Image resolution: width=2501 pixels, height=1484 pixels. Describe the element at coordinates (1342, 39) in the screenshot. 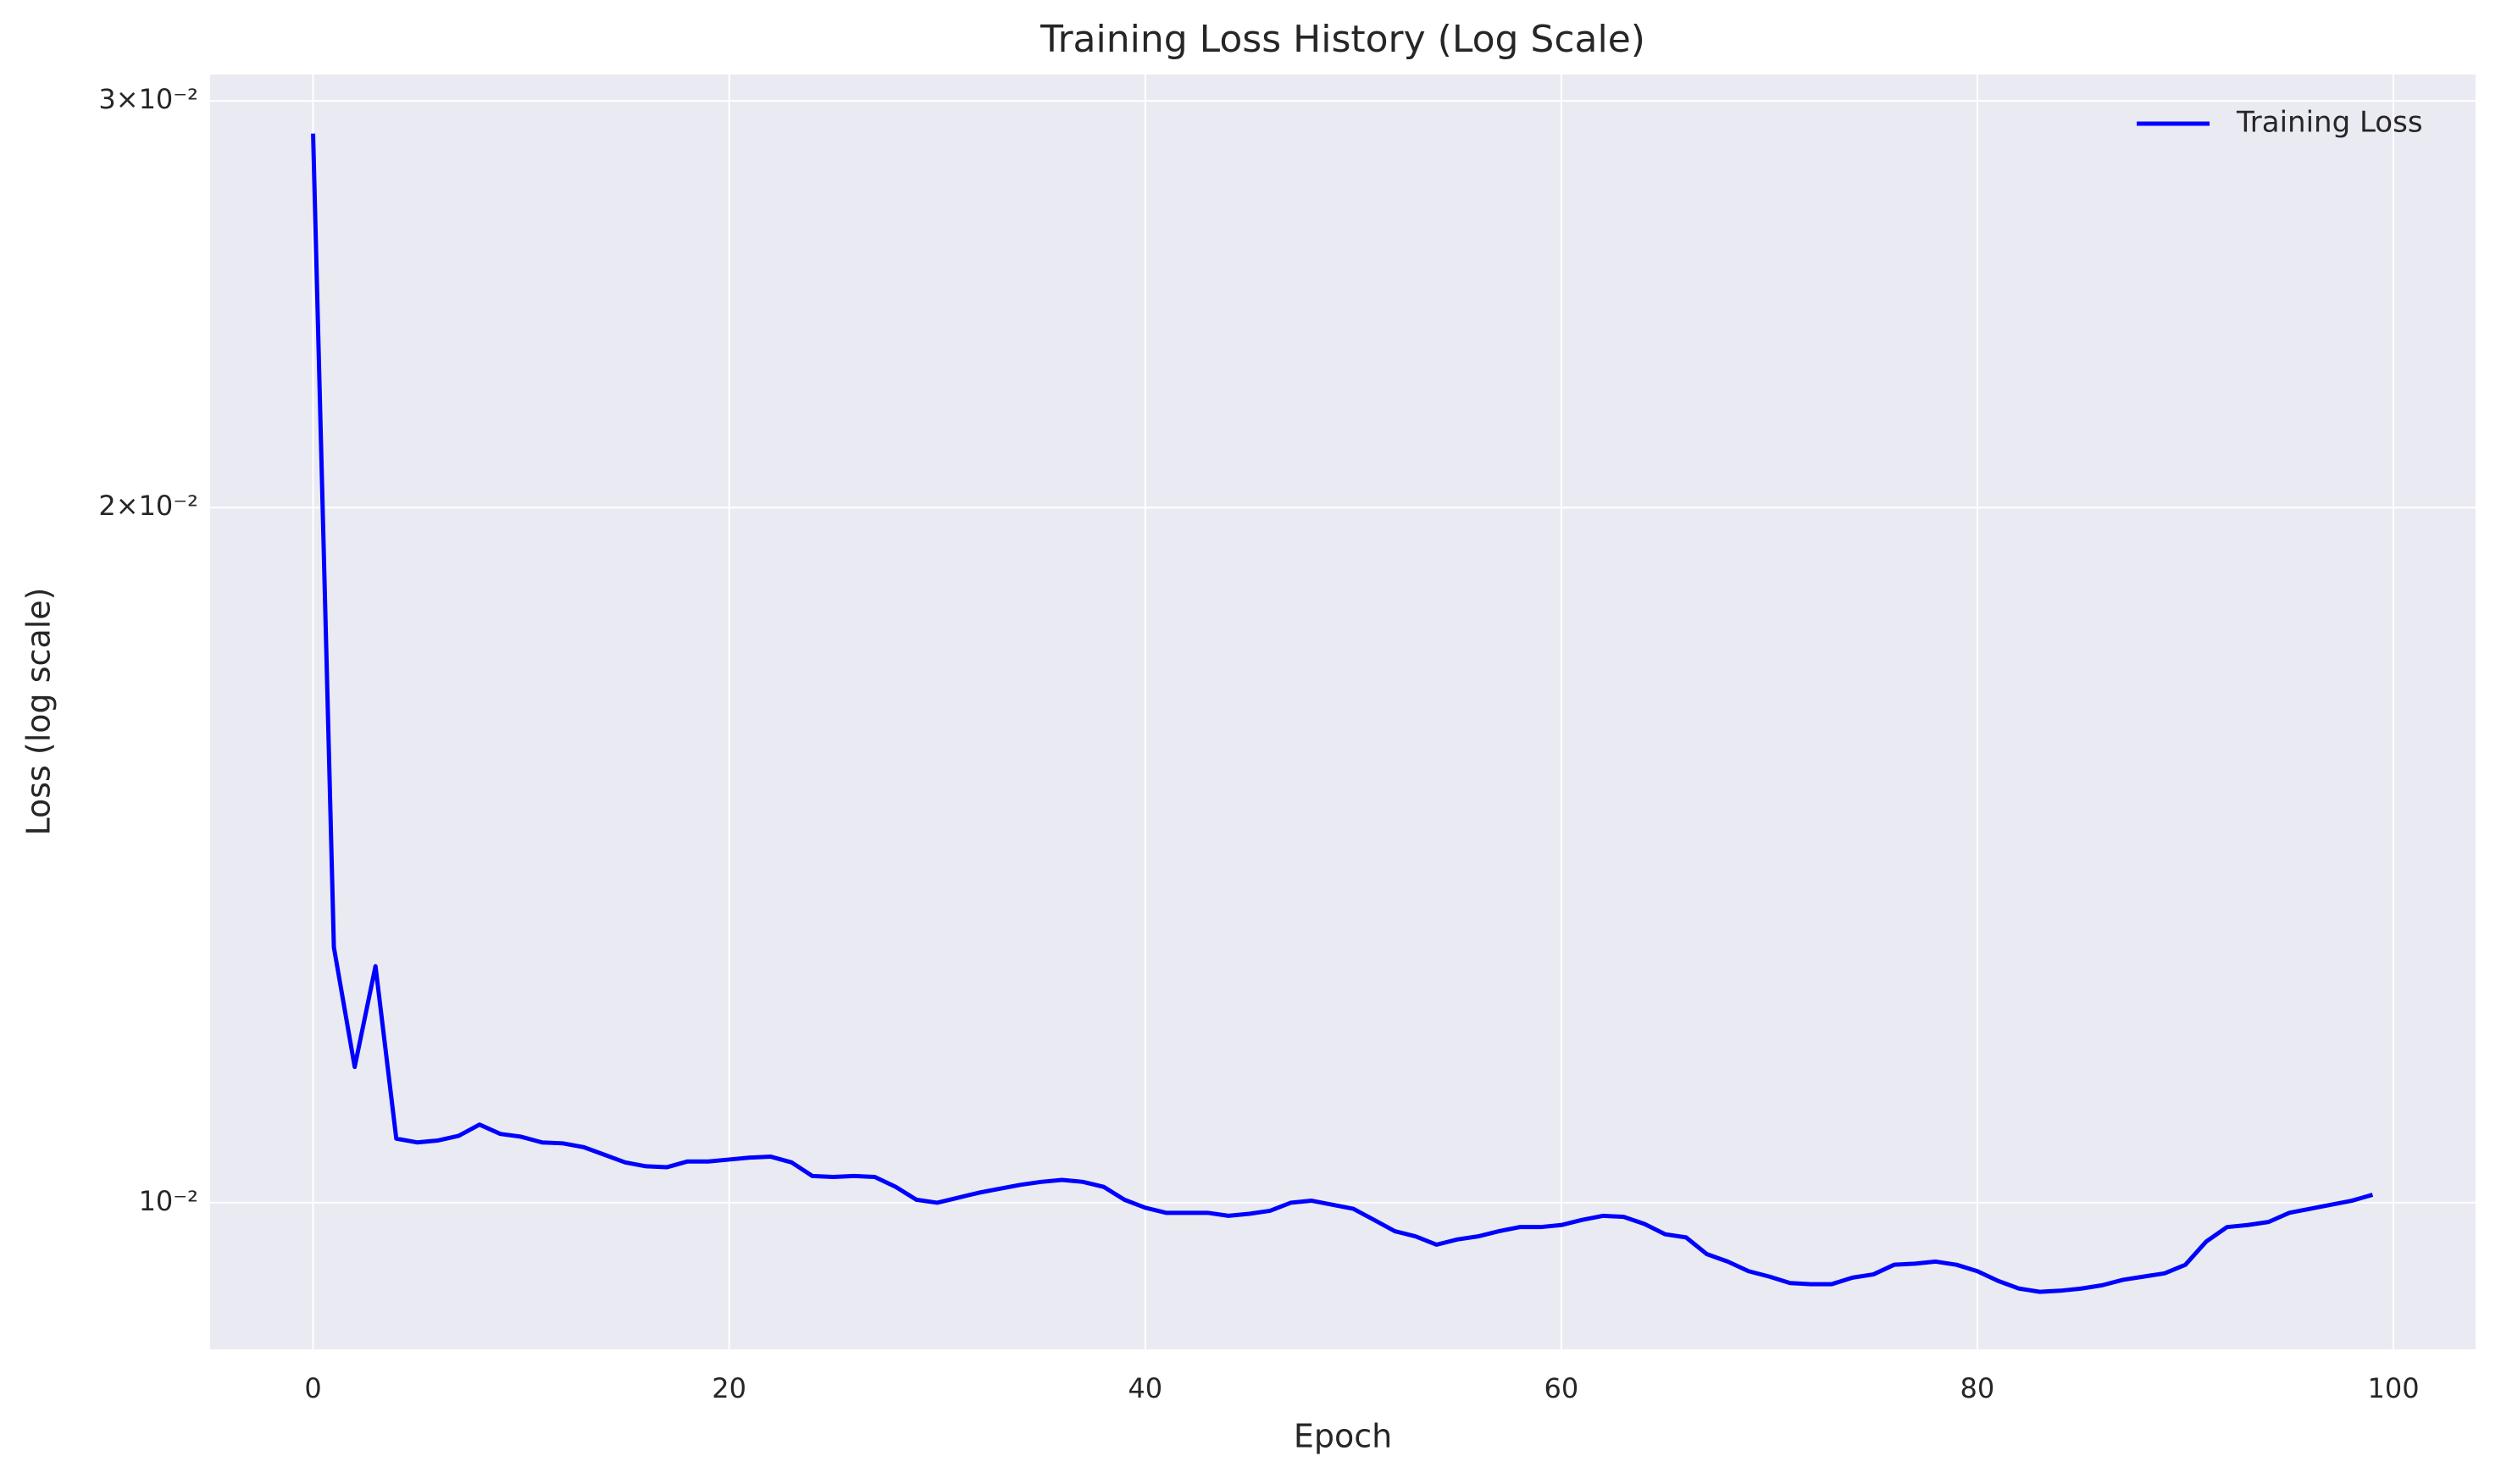

I see `chart-title: Training Loss History (Log Scale)` at that location.